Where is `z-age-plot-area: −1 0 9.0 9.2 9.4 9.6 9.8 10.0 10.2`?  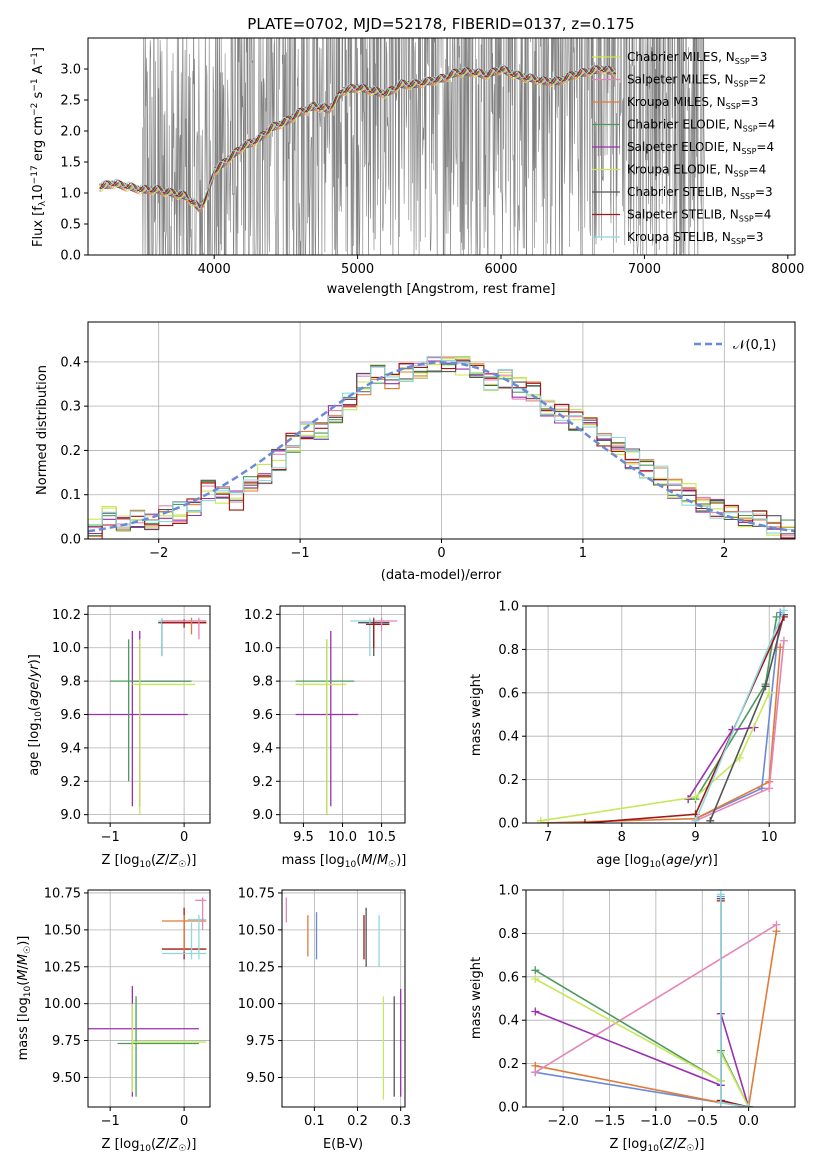 z-age-plot-area: −1 0 9.0 9.2 9.4 9.6 9.8 10.0 10.2 is located at coordinates (131, 725).